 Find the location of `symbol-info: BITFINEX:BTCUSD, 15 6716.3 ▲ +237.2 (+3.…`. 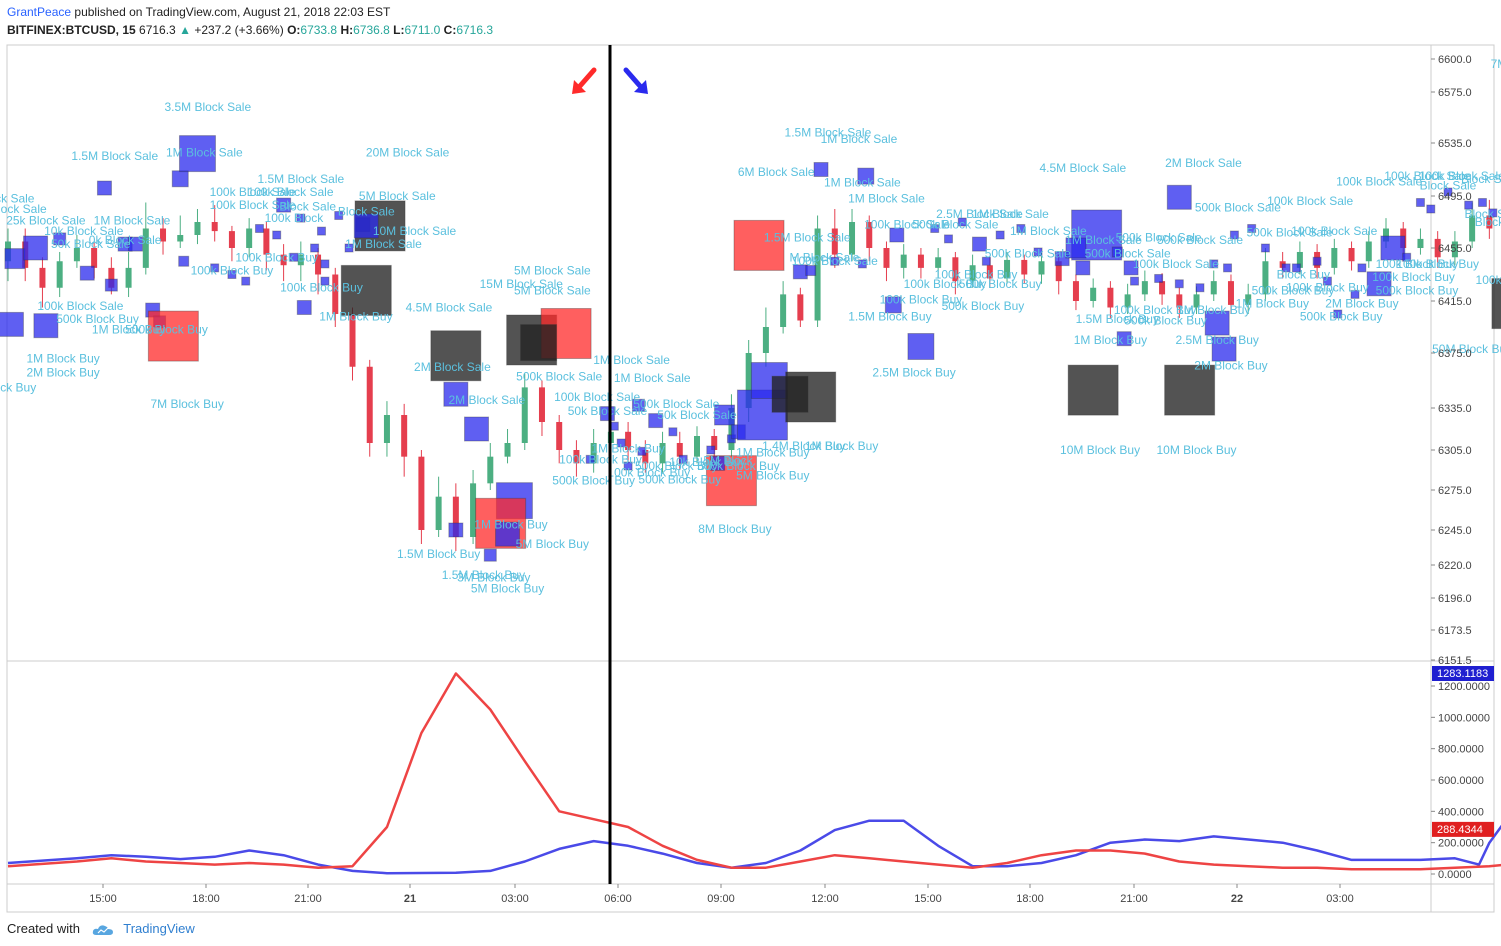

symbol-info: BITFINEX:BTCUSD, 15 6716.3 ▲ +237.2 (+3.… is located at coordinates (250, 30).